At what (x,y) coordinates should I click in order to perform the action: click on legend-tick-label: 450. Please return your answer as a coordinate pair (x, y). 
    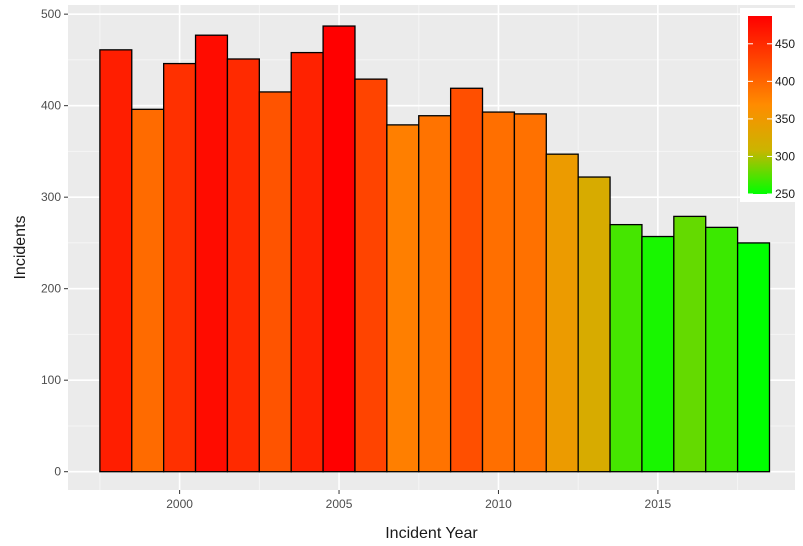
    Looking at the image, I should click on (785, 44).